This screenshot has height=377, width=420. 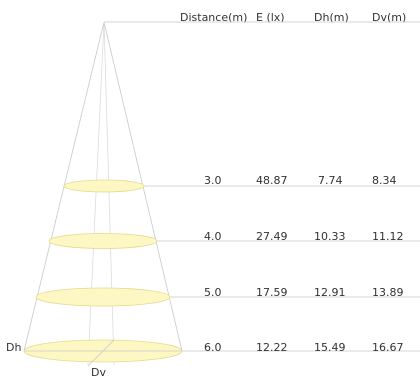 What do you see at coordinates (98, 371) in the screenshot?
I see `dv-label: Dv` at bounding box center [98, 371].